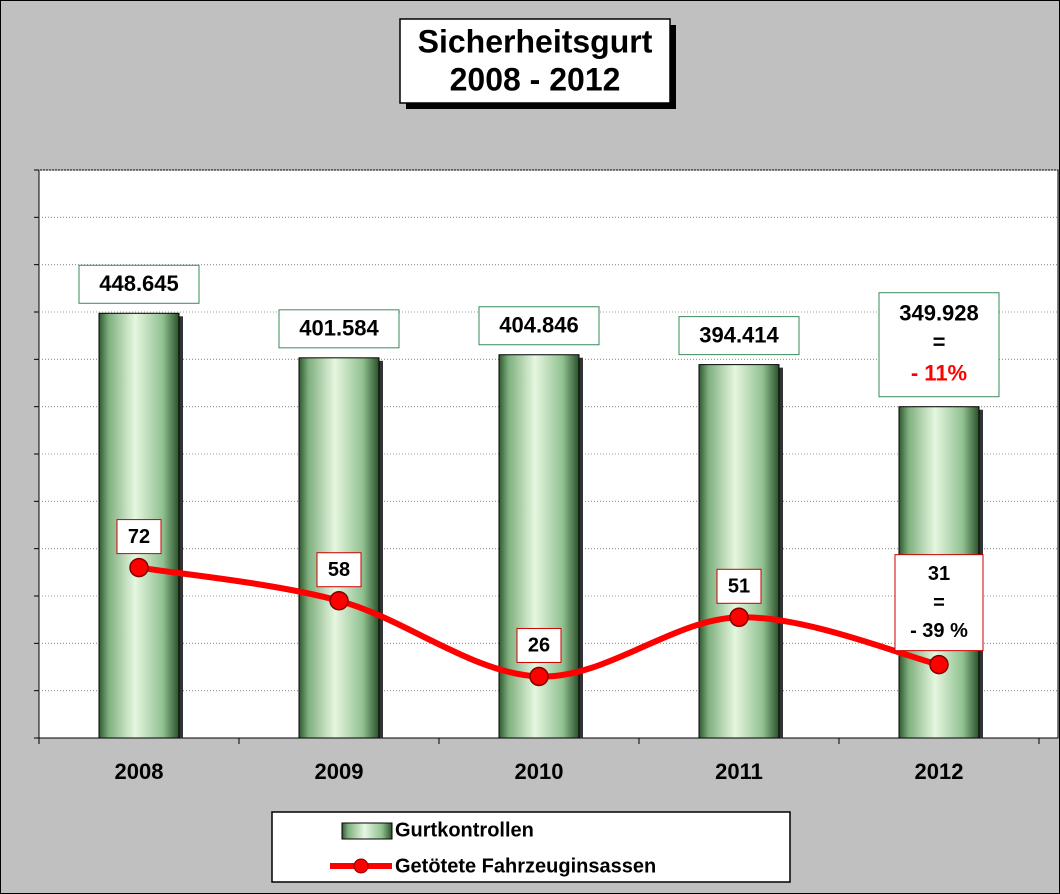 The image size is (1060, 894). I want to click on title-box, so click(535, 61).